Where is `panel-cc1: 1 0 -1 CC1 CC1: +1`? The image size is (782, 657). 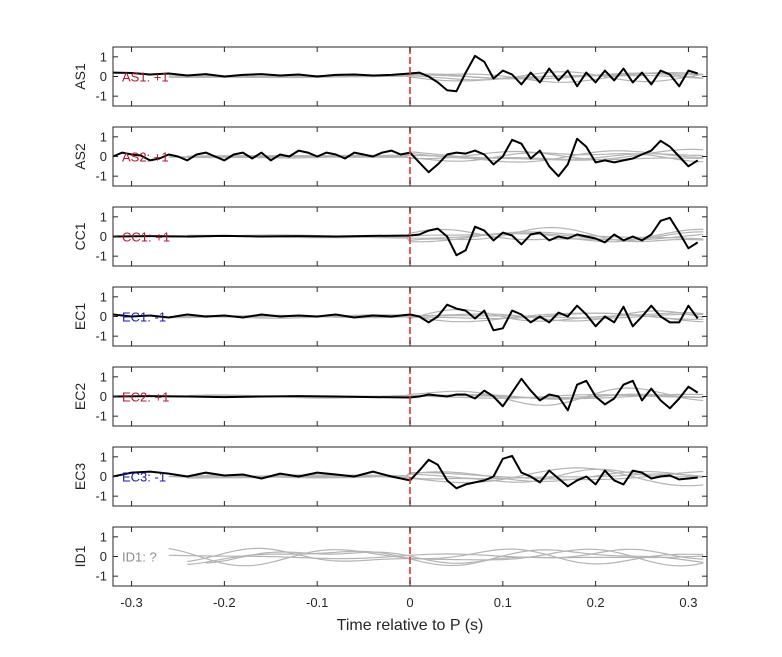
panel-cc1: 1 0 -1 CC1 CC1: +1 is located at coordinates (390, 236).